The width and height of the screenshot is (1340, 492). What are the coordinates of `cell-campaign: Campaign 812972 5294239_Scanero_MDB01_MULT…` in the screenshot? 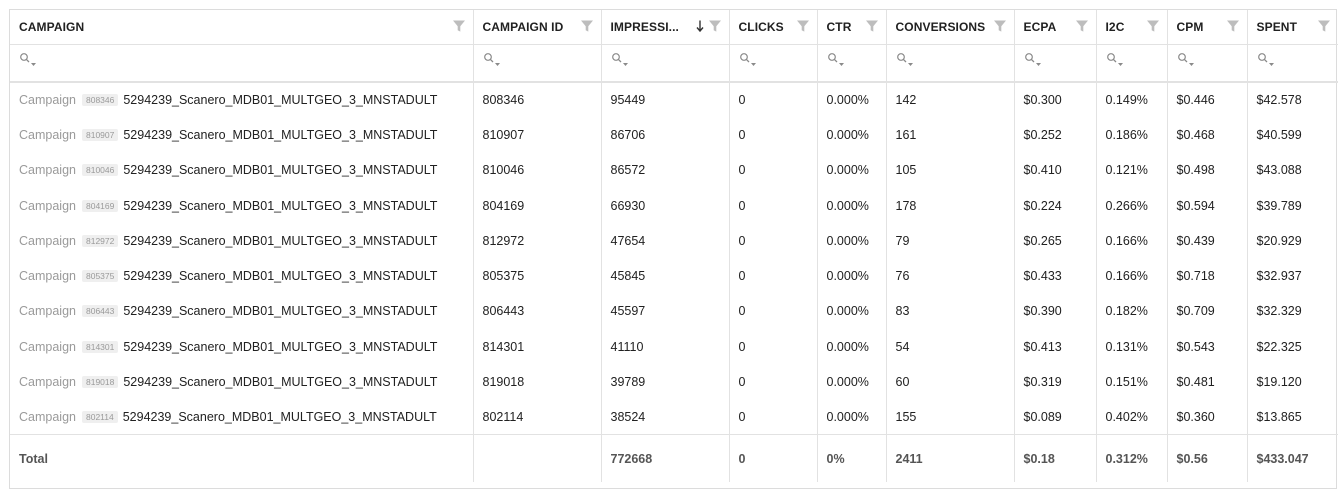 It's located at (242, 241).